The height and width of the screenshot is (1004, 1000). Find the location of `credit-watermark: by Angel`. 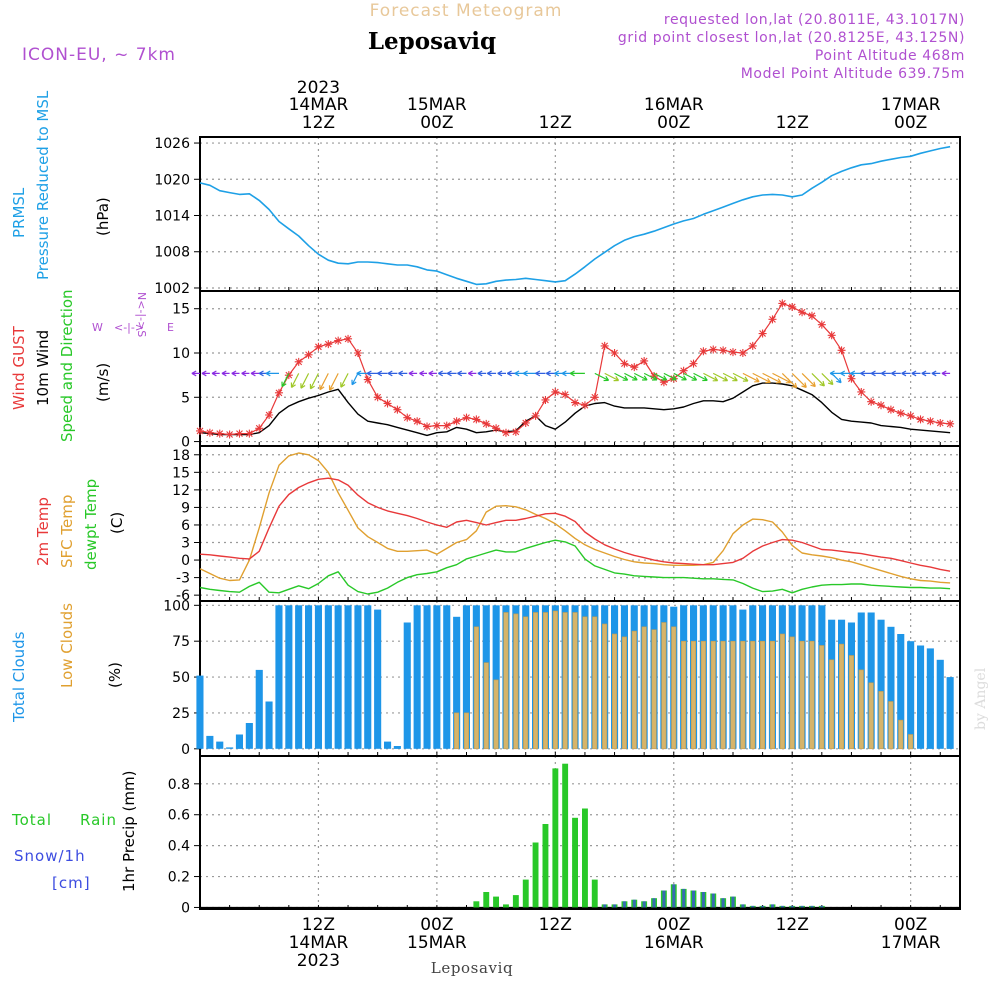

credit-watermark: by Angel is located at coordinates (981, 698).